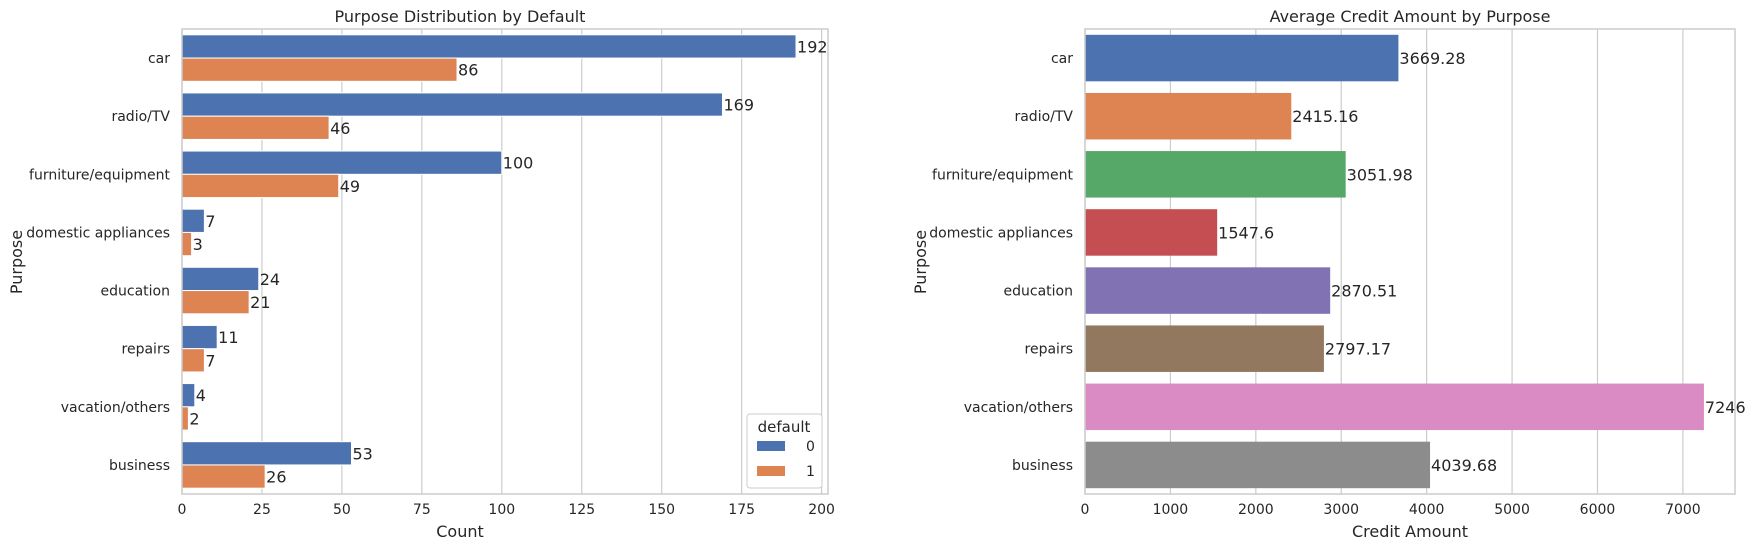 The image size is (1748, 550). Describe the element at coordinates (661, 510) in the screenshot. I see `x-tick-label: 150` at that location.